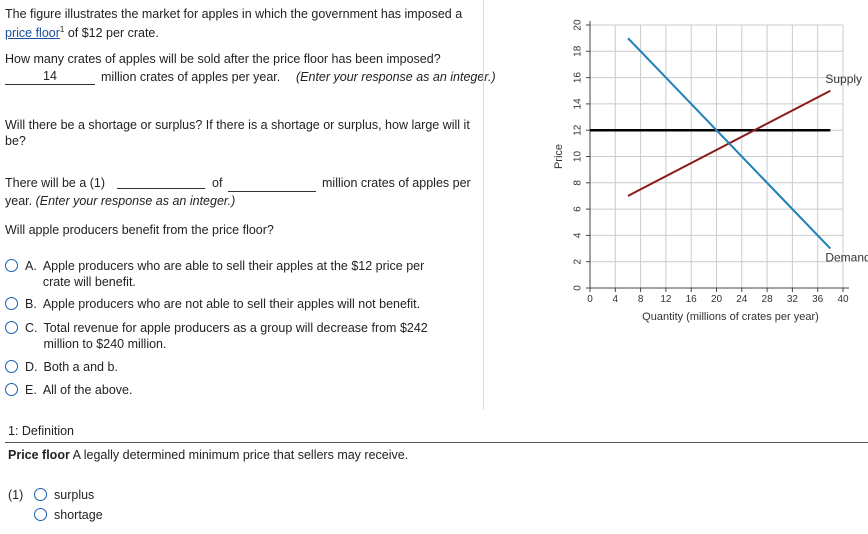 The width and height of the screenshot is (868, 534). I want to click on x-tick-label: 4, so click(616, 299).